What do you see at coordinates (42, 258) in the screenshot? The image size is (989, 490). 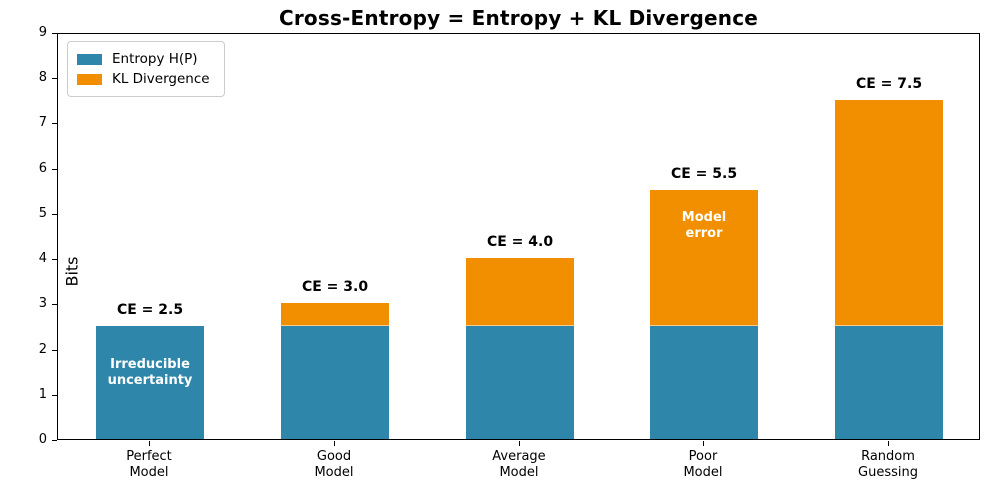 I see `y-tick-label: 4` at bounding box center [42, 258].